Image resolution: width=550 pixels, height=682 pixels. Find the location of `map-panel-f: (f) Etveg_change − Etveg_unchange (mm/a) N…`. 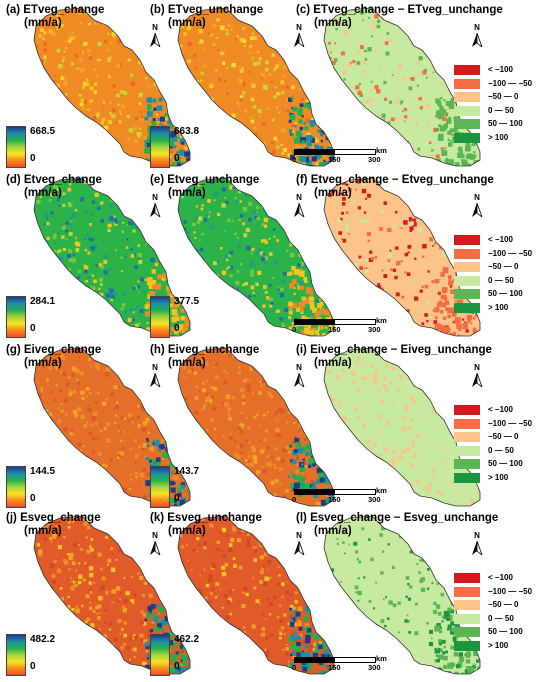

map-panel-f: (f) Etveg_change − Etveg_unchange (mm/a) N… is located at coordinates (420, 255).